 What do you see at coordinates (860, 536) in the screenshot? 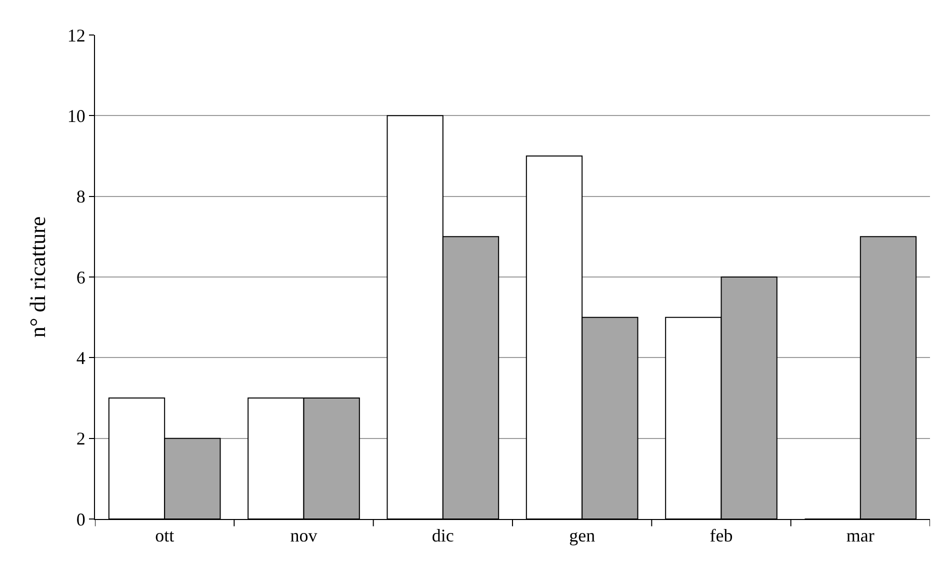
I see `x-tick-label: mar` at bounding box center [860, 536].